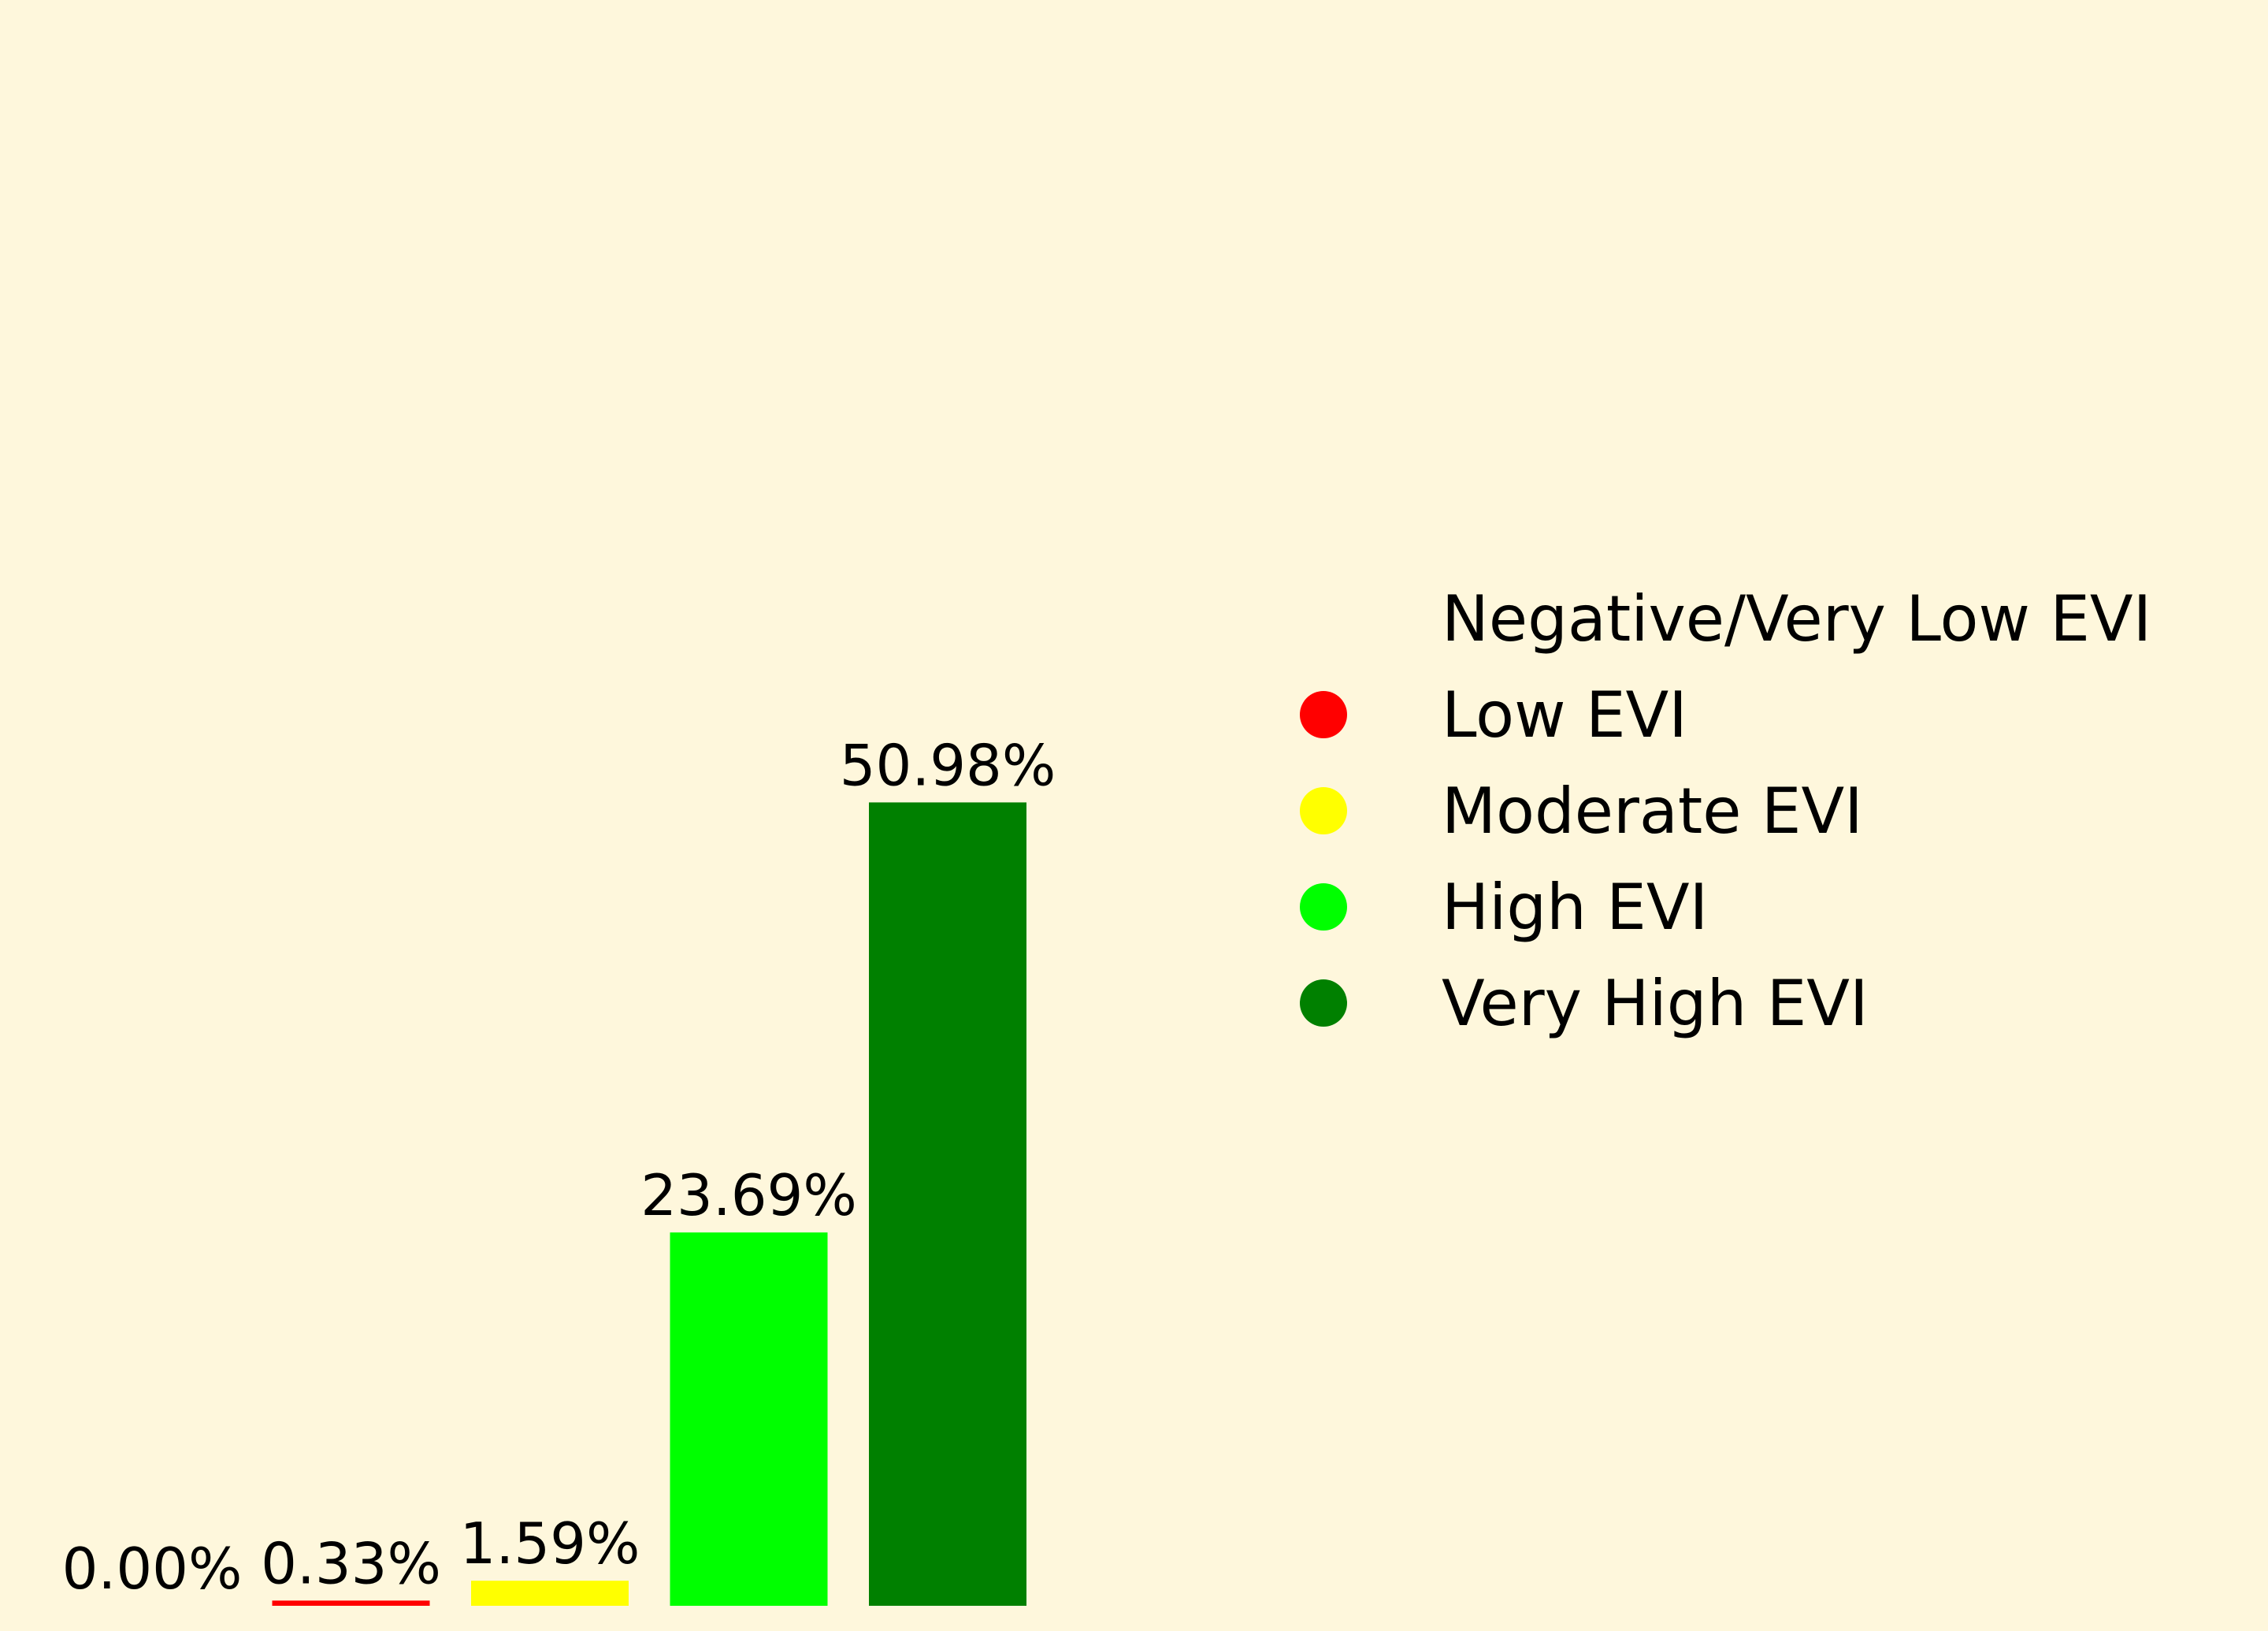 The width and height of the screenshot is (2268, 1631). Describe the element at coordinates (550, 1543) in the screenshot. I see `value-label-2: 1.59%` at that location.